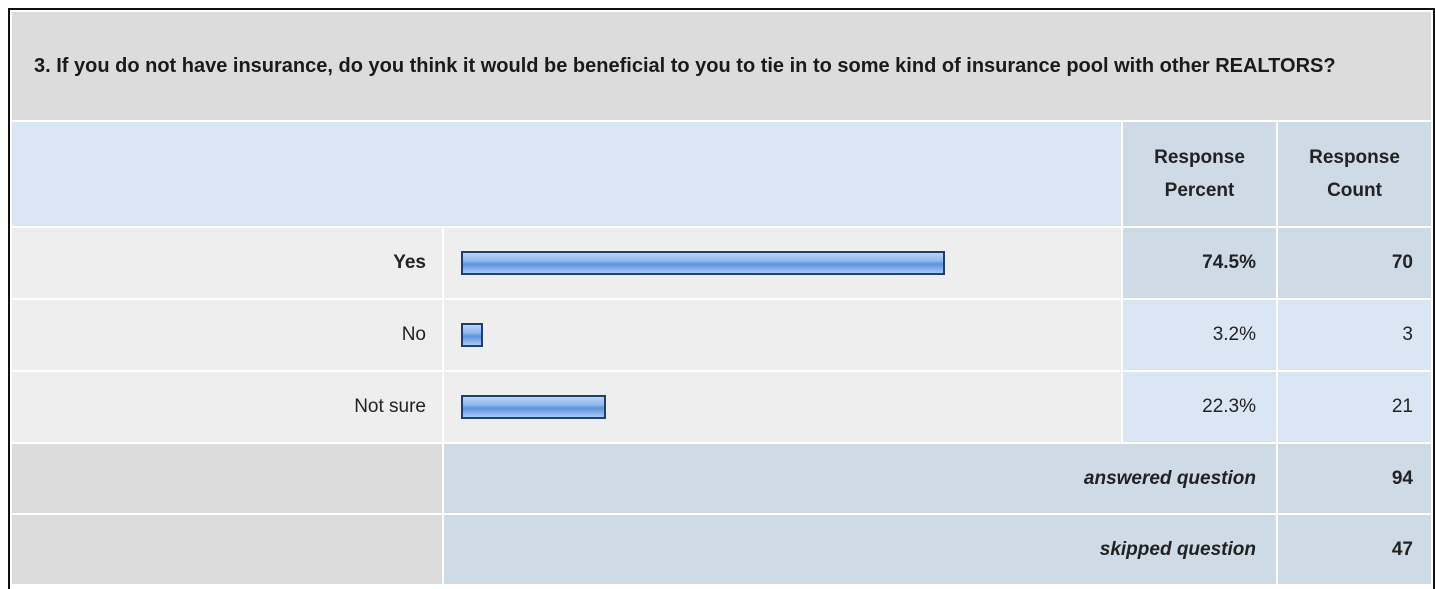 This screenshot has width=1435, height=589. I want to click on response-count: 70, so click(1354, 263).